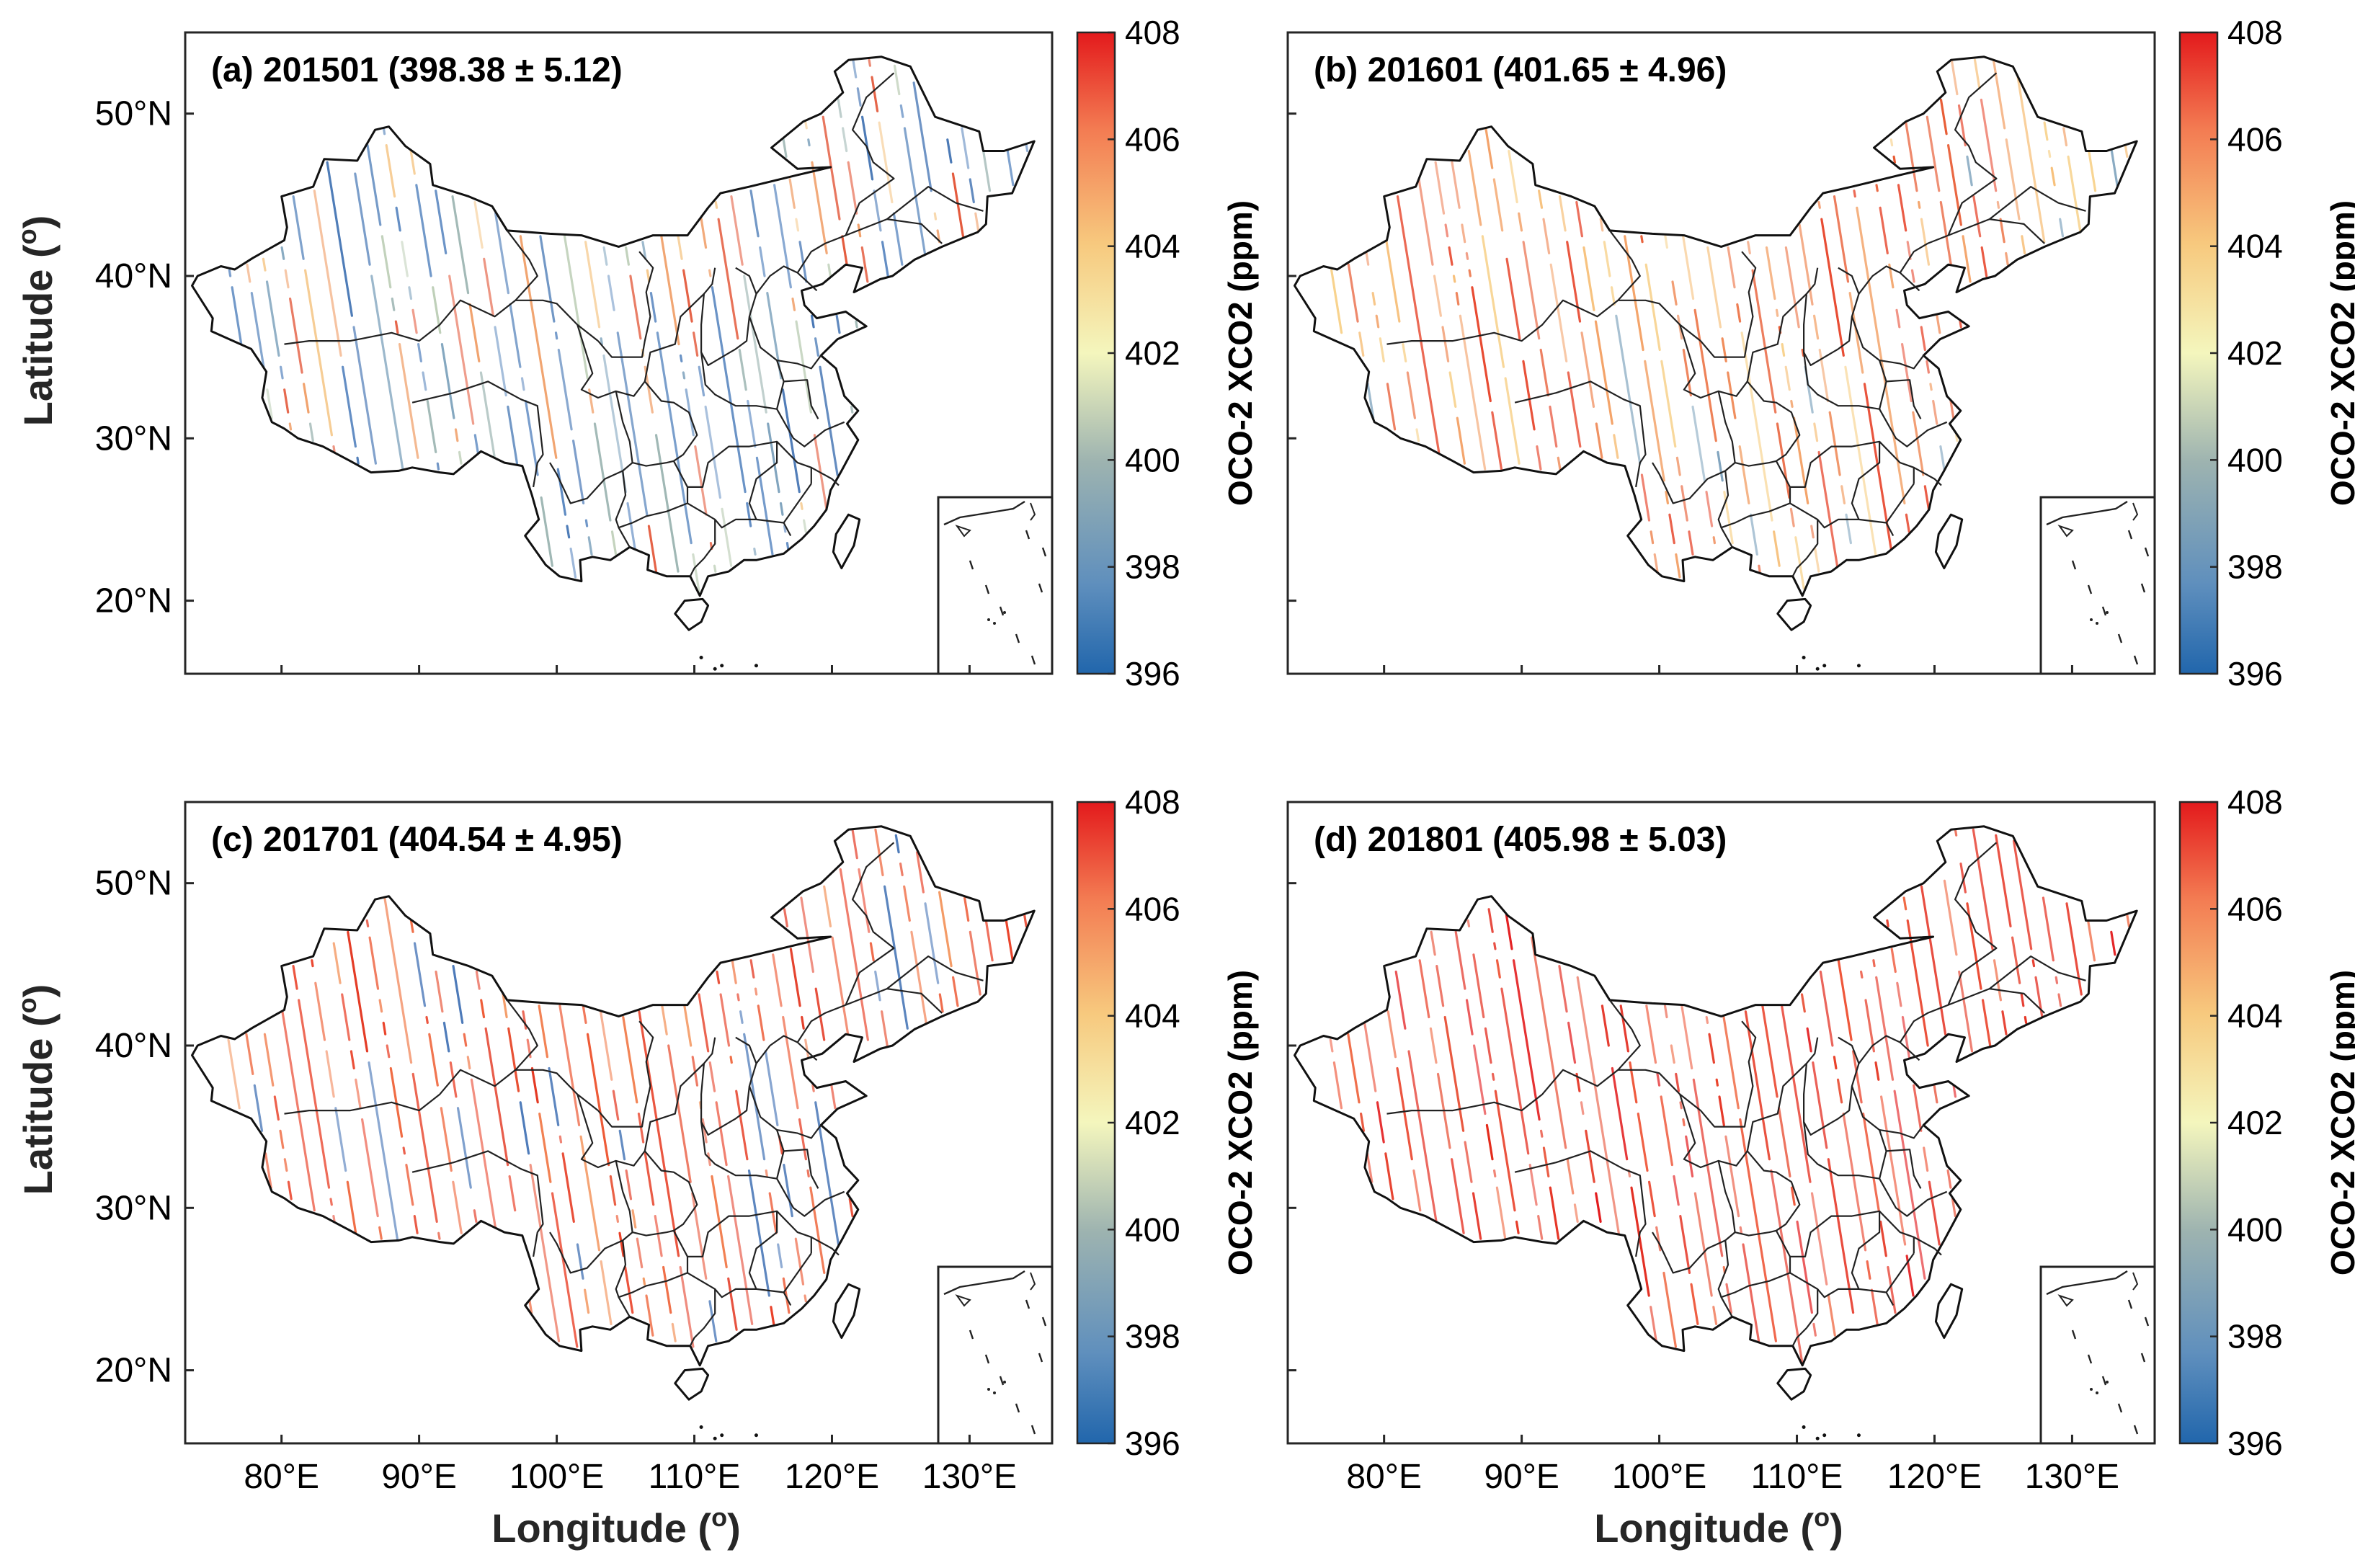 Image resolution: width=2355 pixels, height=1568 pixels. Describe the element at coordinates (2266, 353) in the screenshot. I see `colorbar: 396 398 400 402 404 406 408 OCO-2 XCO2 (ppm)` at that location.